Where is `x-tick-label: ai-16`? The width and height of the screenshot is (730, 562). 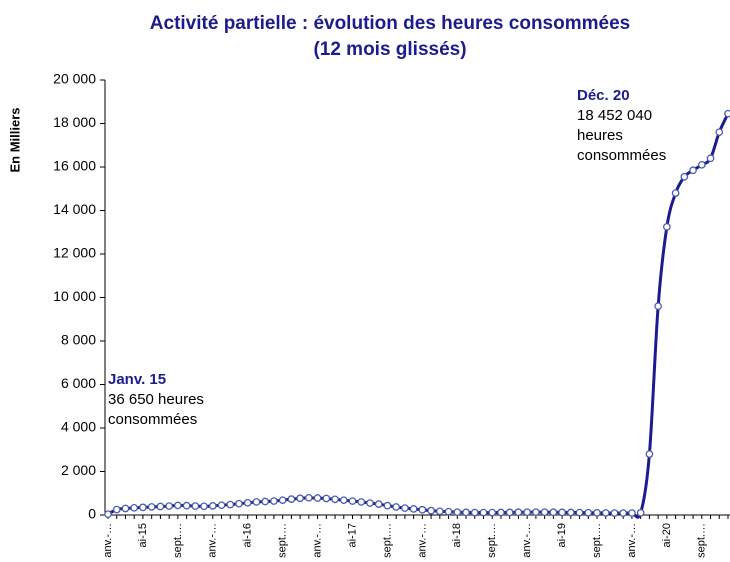
x-tick-label: ai-16 is located at coordinates (248, 535).